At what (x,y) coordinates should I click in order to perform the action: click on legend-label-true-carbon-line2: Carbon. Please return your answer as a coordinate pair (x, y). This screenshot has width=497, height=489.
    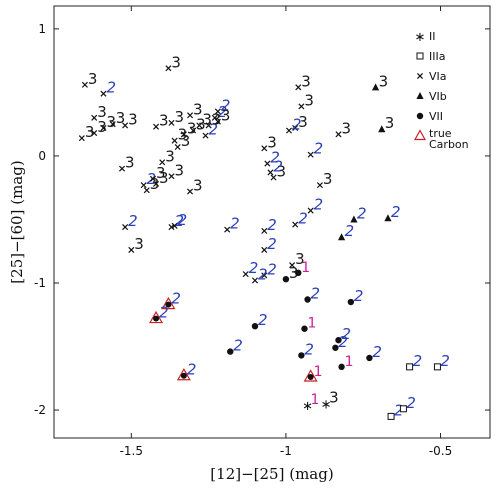
    Looking at the image, I should click on (449, 144).